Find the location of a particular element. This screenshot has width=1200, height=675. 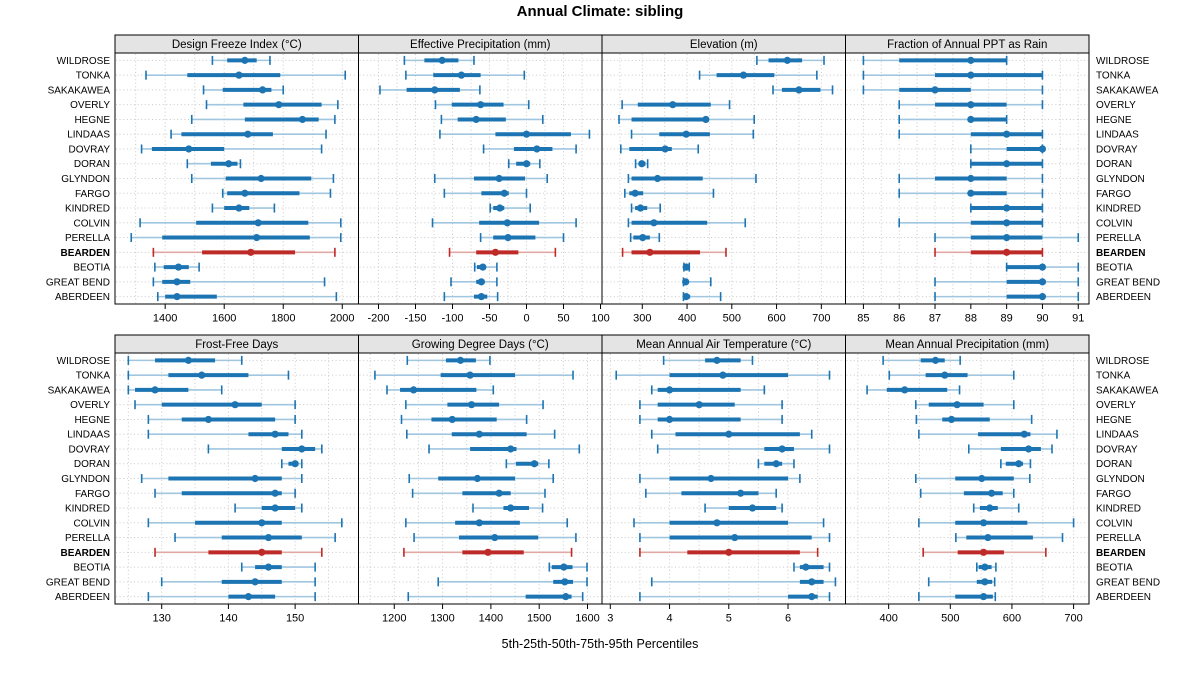

panel-title: Fraction of Annual PPT as Rain is located at coordinates (967, 45).